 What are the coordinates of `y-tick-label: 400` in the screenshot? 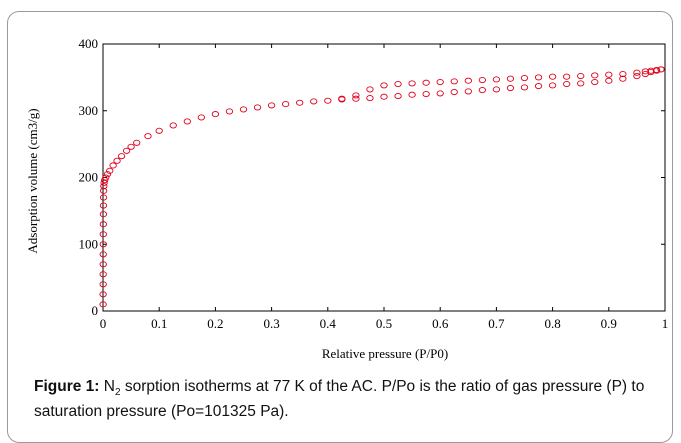 It's located at (89, 43).